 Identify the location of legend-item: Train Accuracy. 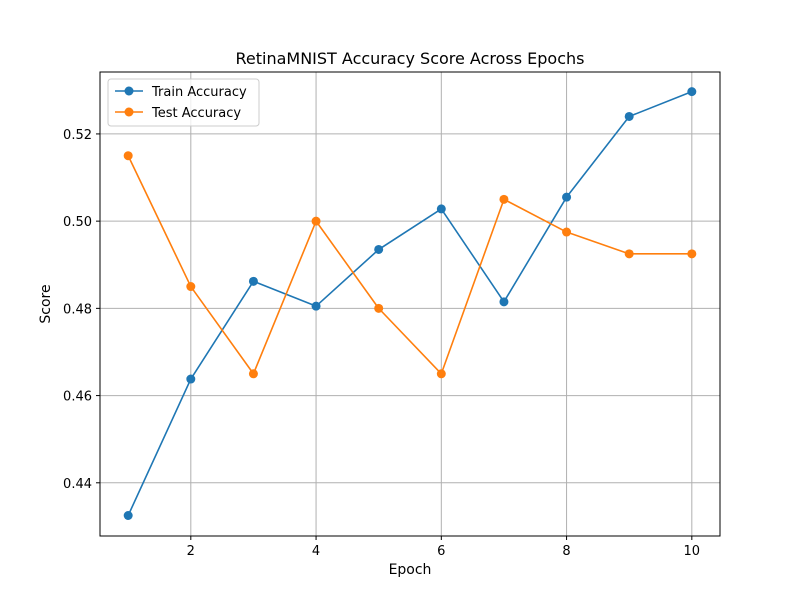
(181, 92).